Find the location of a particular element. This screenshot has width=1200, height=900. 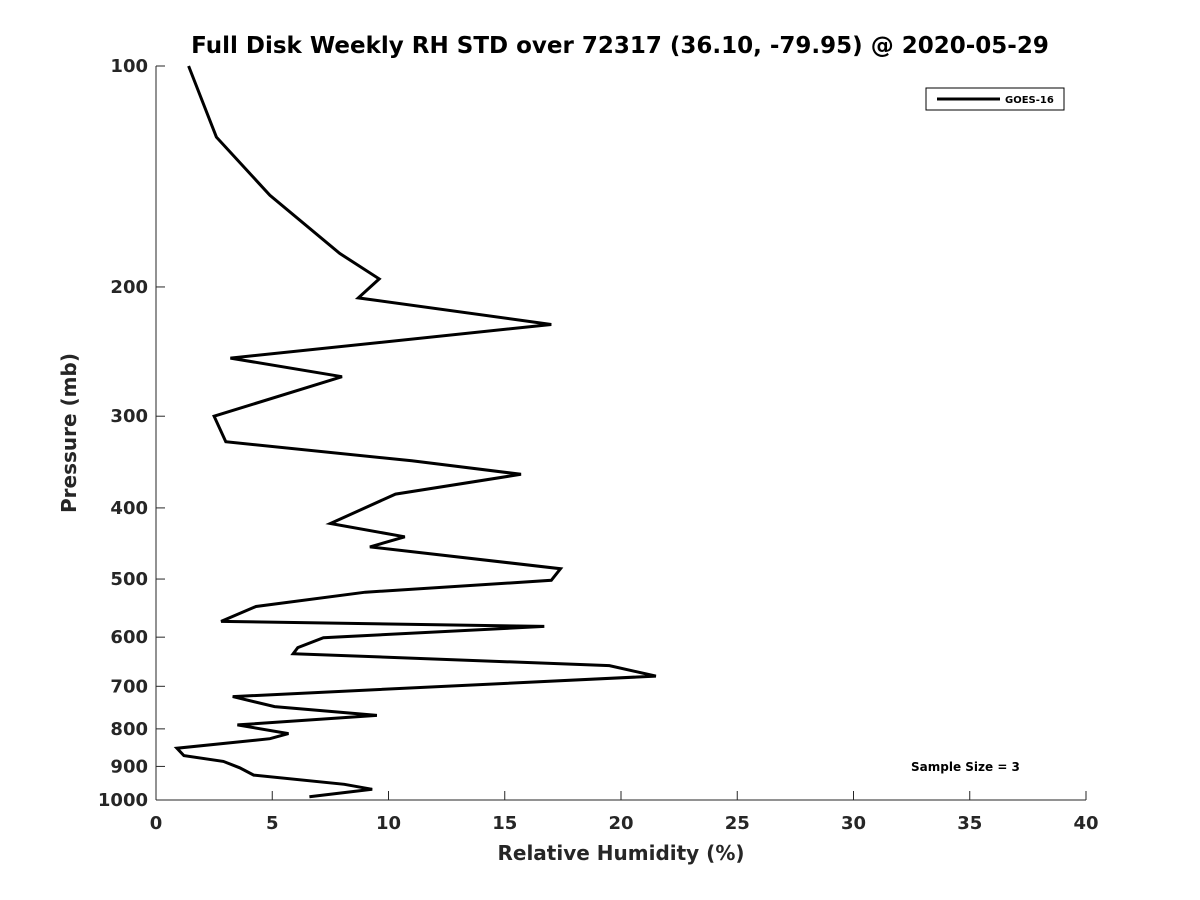

y-tick-label: 500 is located at coordinates (129, 579).